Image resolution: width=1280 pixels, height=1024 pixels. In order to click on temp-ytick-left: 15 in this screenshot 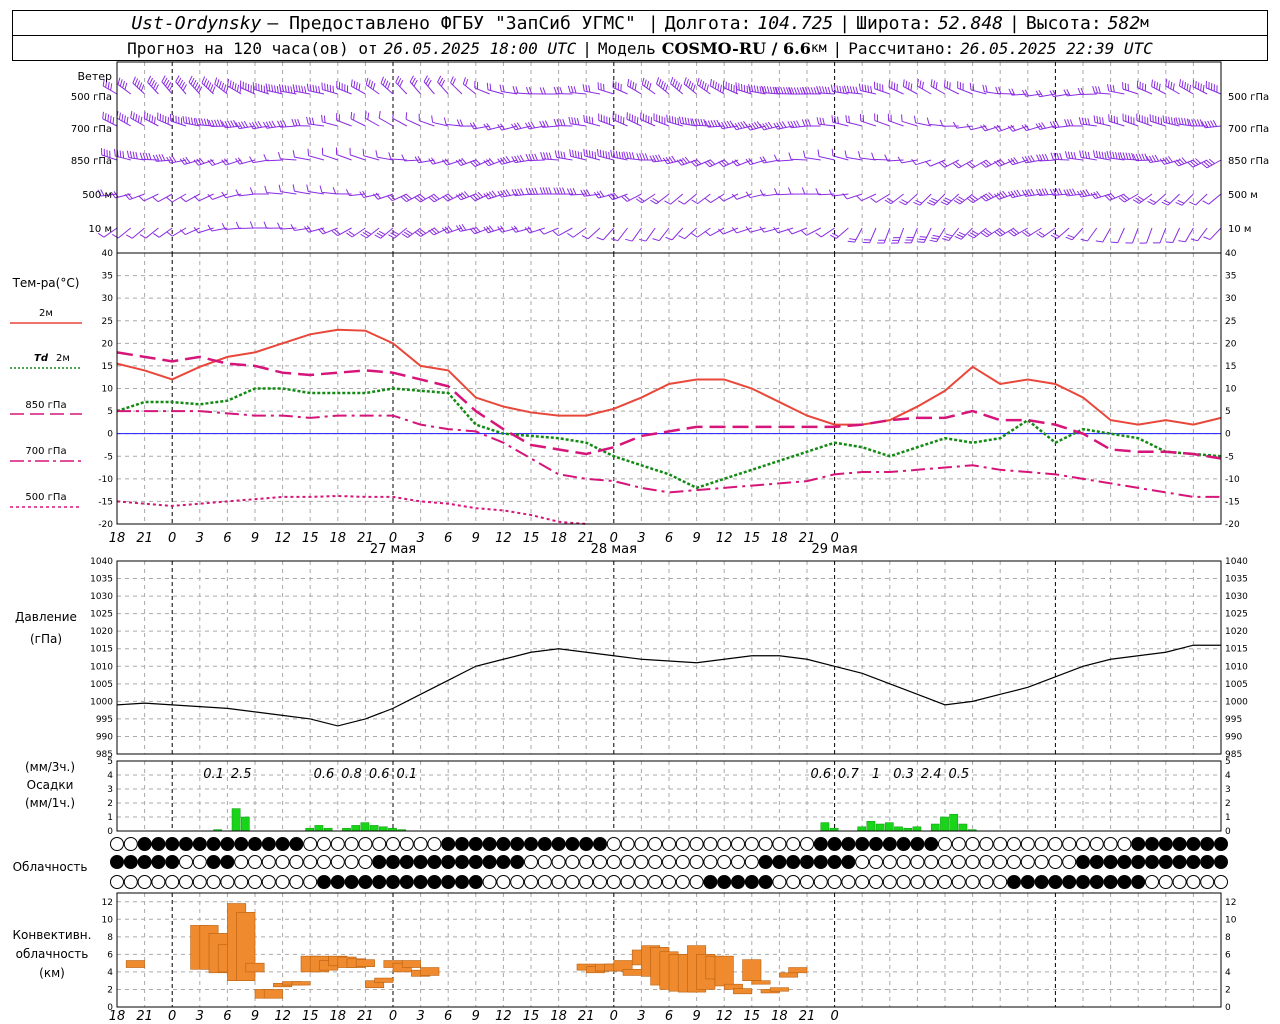, I will do `click(107, 367)`.